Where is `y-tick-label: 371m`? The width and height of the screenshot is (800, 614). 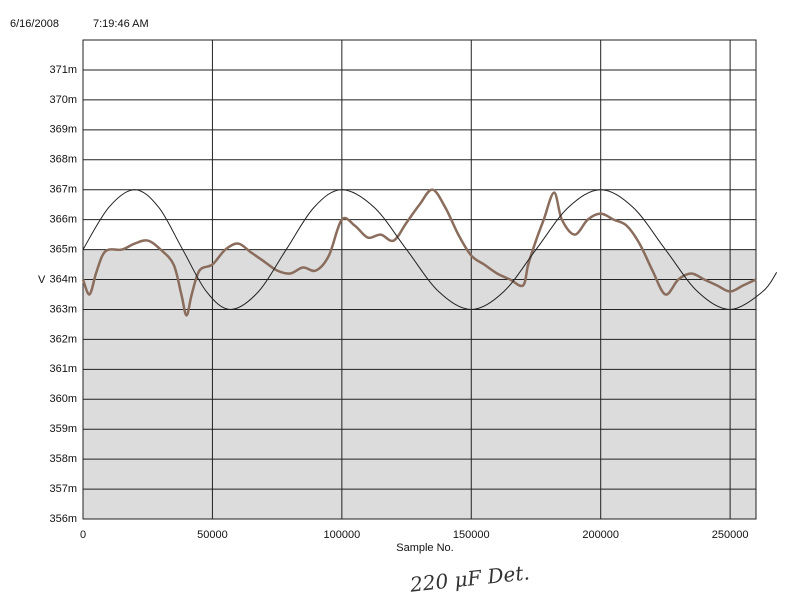
y-tick-label: 371m is located at coordinates (63, 70).